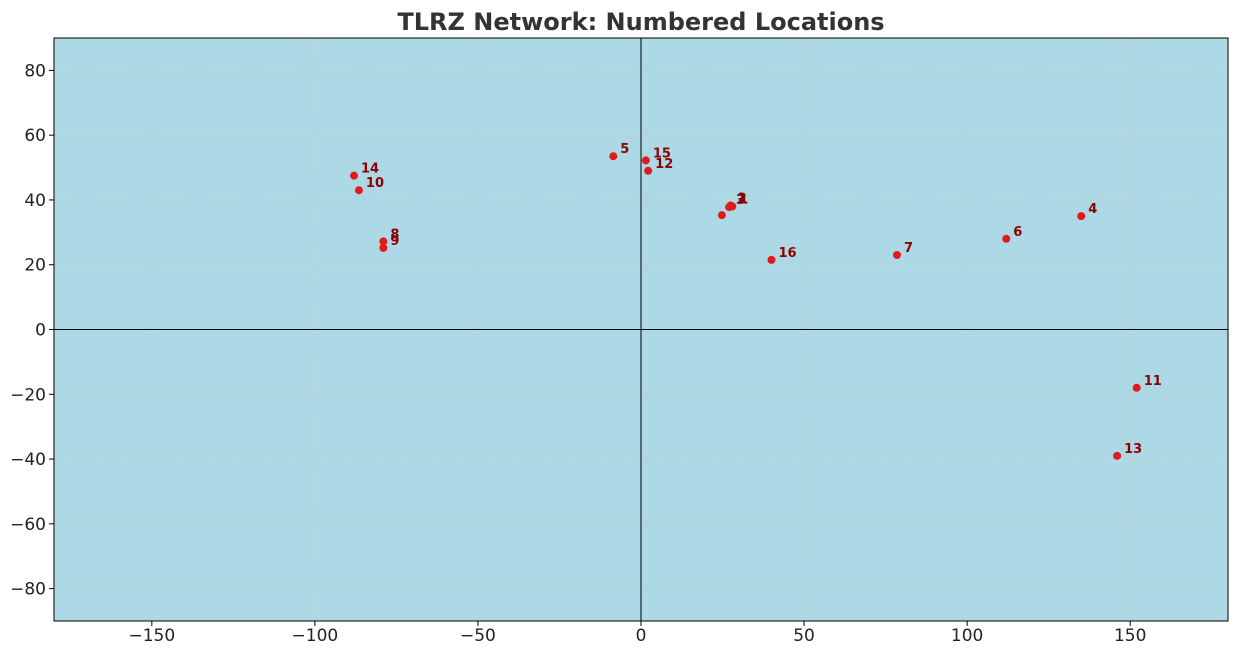  I want to click on point-label: 9, so click(394, 241).